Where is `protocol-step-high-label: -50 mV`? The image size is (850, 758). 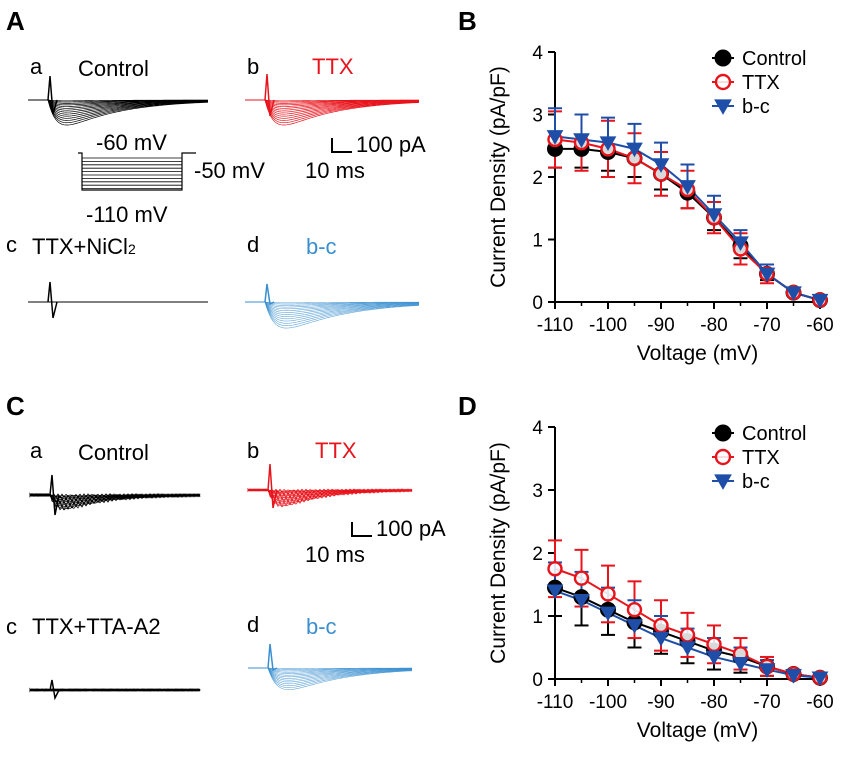
protocol-step-high-label: -50 mV is located at coordinates (229, 170).